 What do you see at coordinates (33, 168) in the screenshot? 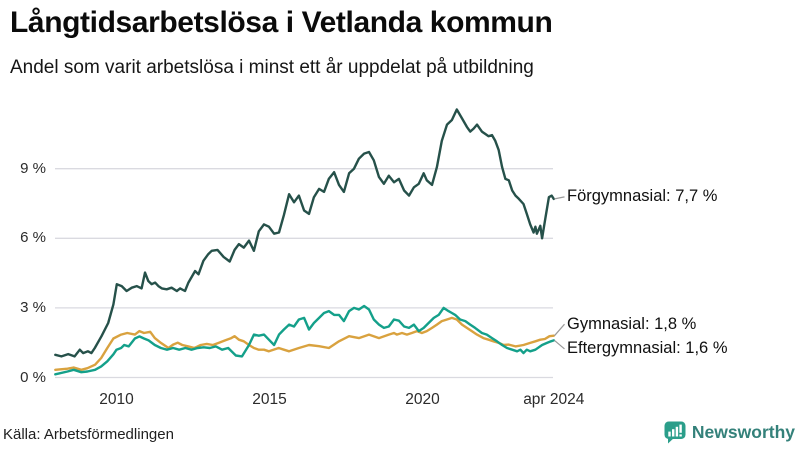
I see `y-axis-tick-label: 9 %` at bounding box center [33, 168].